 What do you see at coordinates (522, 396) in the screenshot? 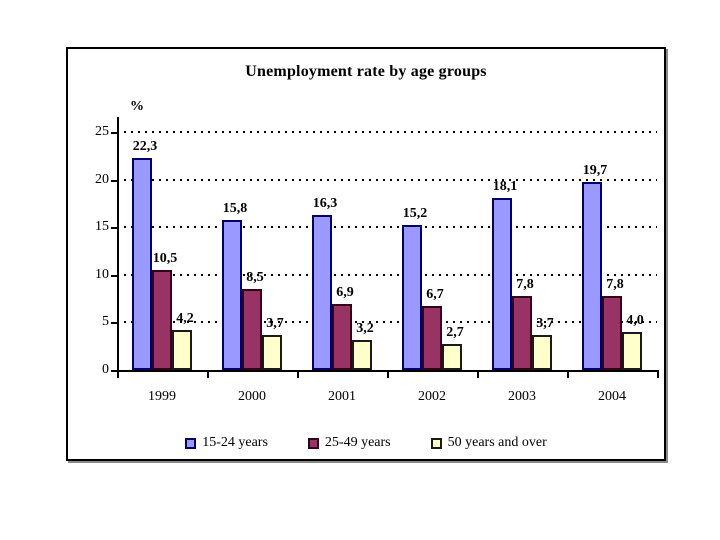
I see `x-axis-label-2003: 2003` at bounding box center [522, 396].